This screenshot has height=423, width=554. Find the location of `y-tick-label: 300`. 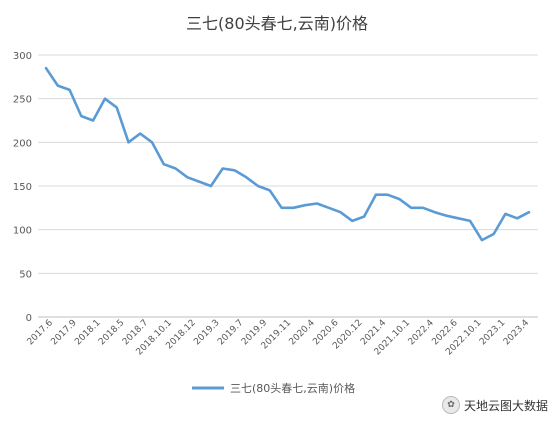

y-tick-label: 300 is located at coordinates (22, 56).